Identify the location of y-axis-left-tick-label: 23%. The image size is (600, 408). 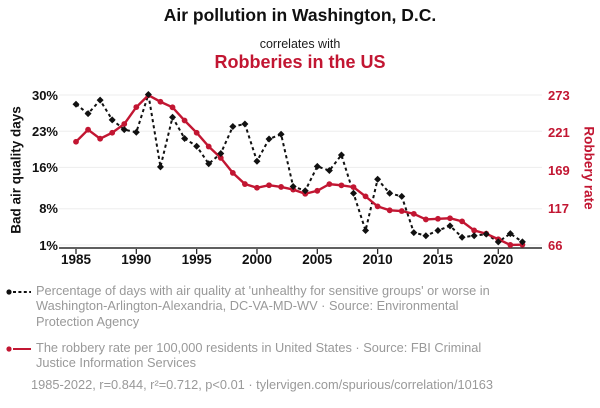
(44, 131).